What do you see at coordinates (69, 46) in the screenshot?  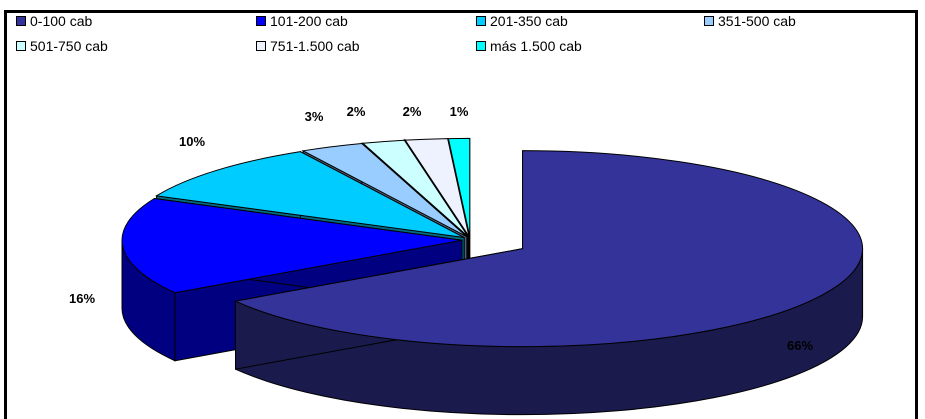 I see `legend-label: 501-750 cab` at bounding box center [69, 46].